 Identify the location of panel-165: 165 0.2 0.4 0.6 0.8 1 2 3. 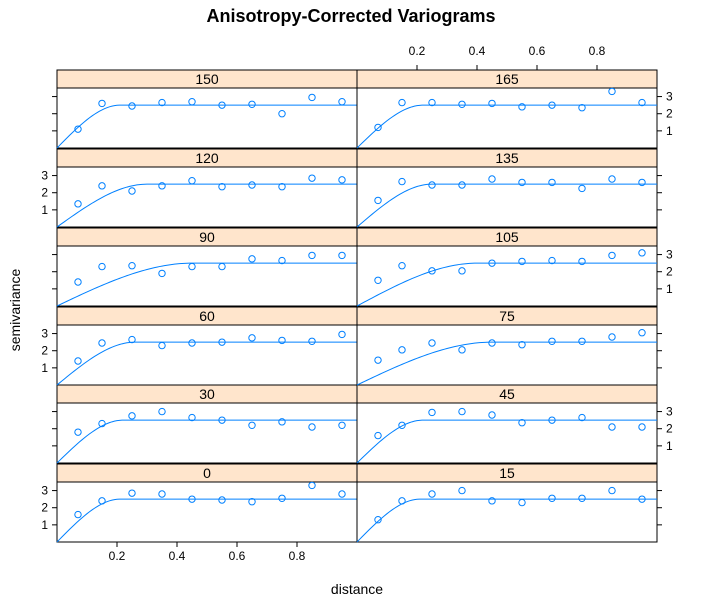
(514, 96).